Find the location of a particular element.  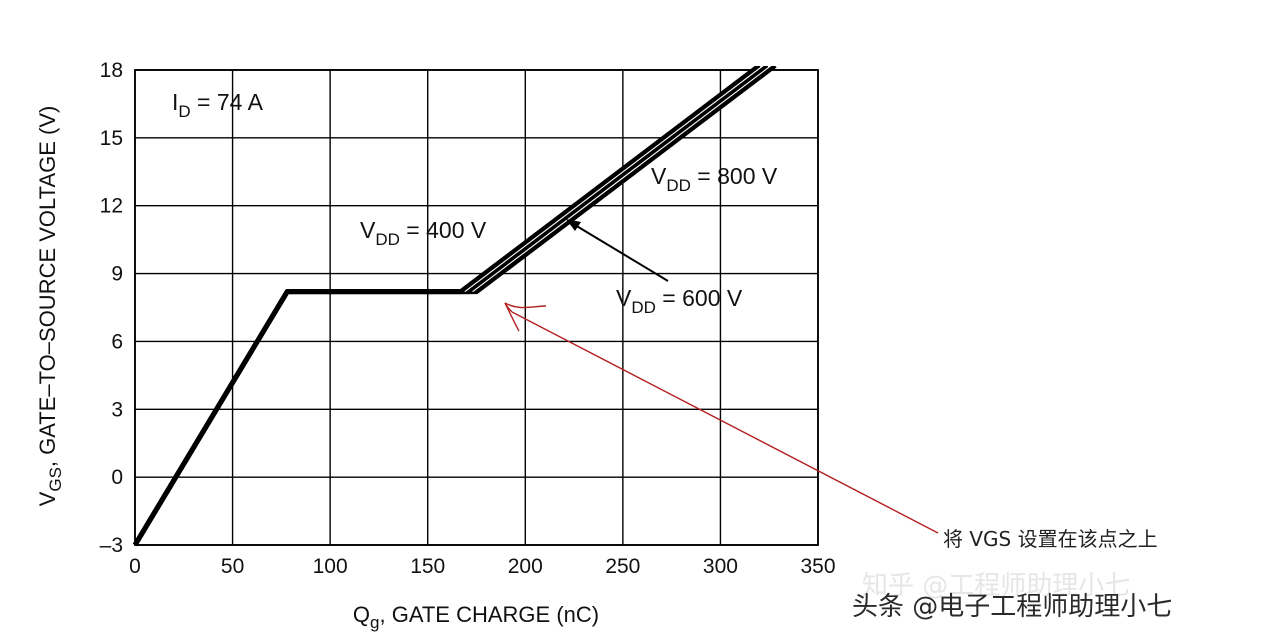

note-text: 将 VGS 设置在该点之上 is located at coordinates (1050, 539).